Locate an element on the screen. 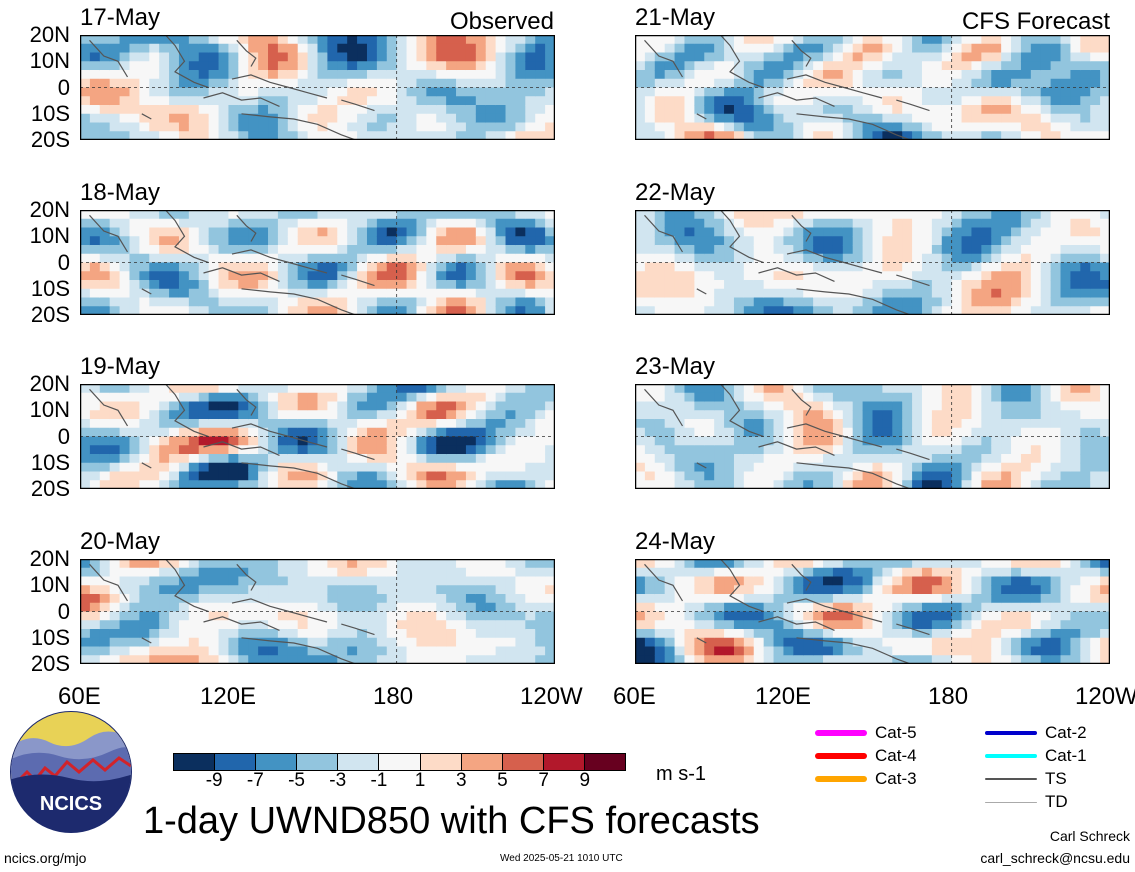  coastline is located at coordinates (834, 610).